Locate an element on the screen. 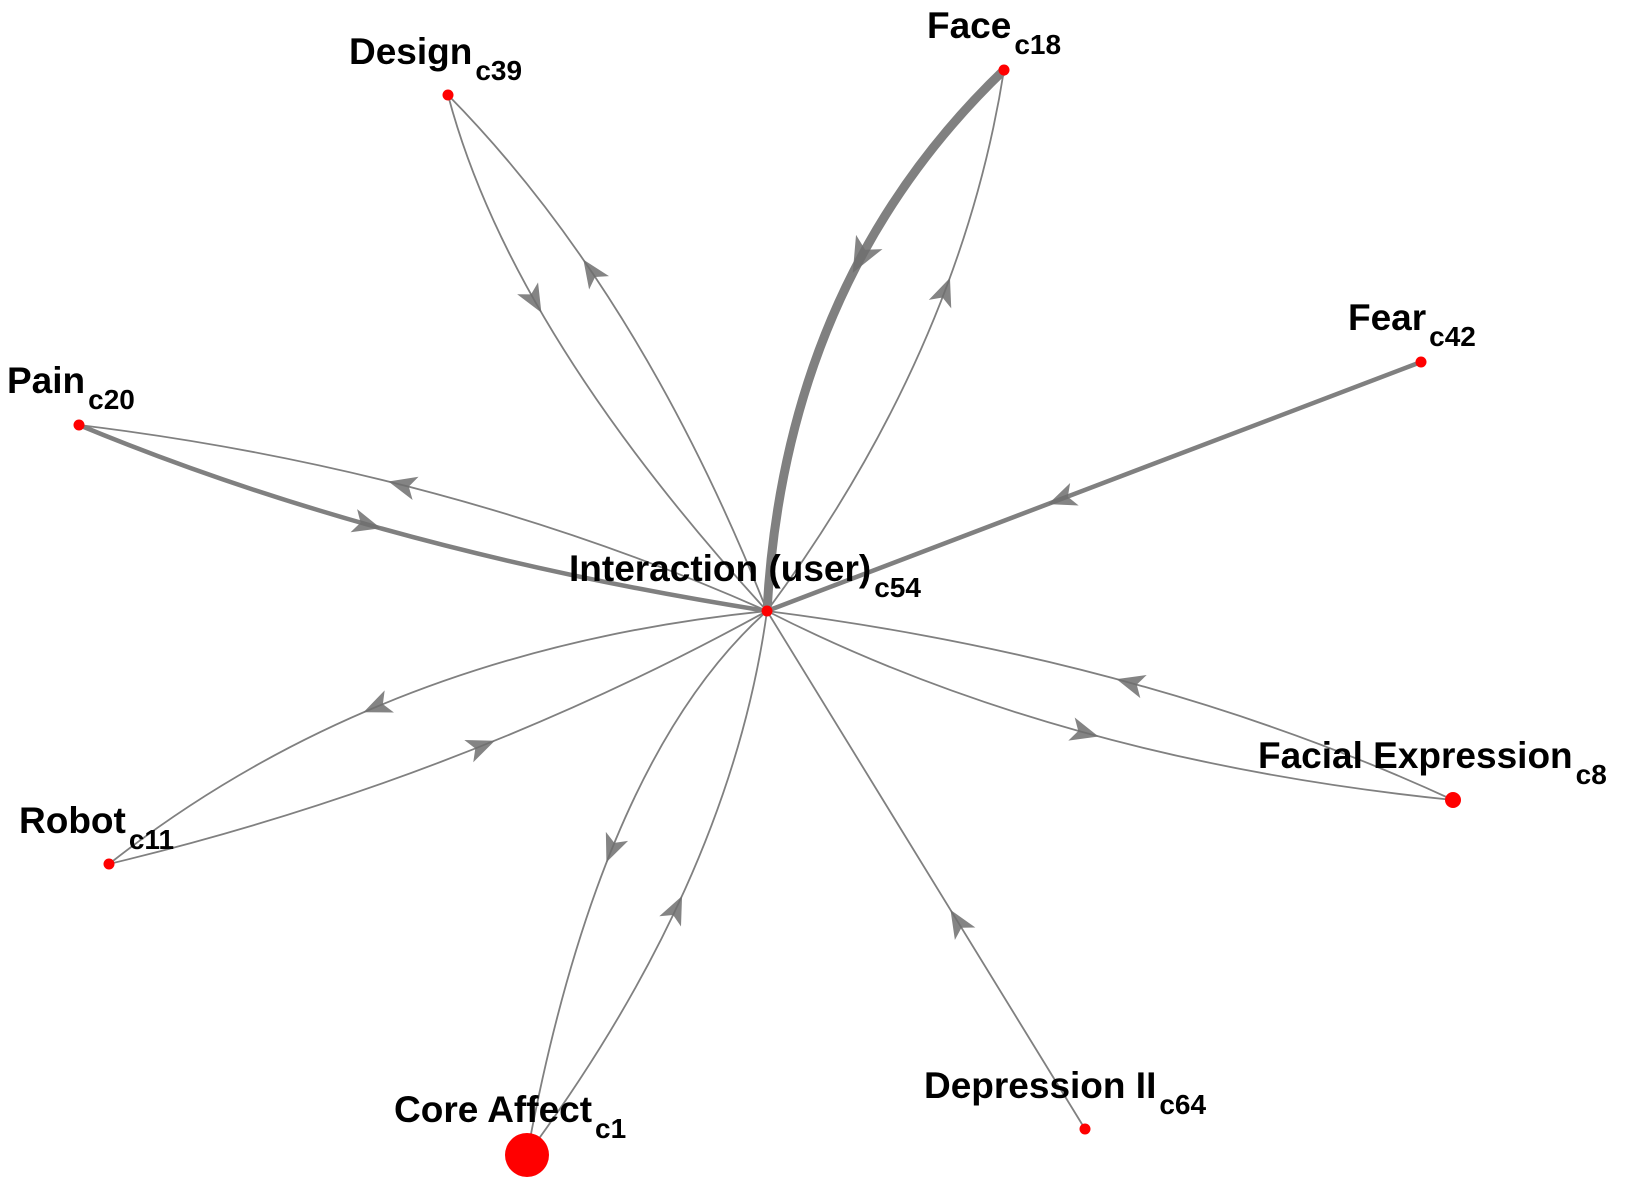 The width and height of the screenshot is (1651, 1182). arrow-c1-to-c54 is located at coordinates (671, 911).